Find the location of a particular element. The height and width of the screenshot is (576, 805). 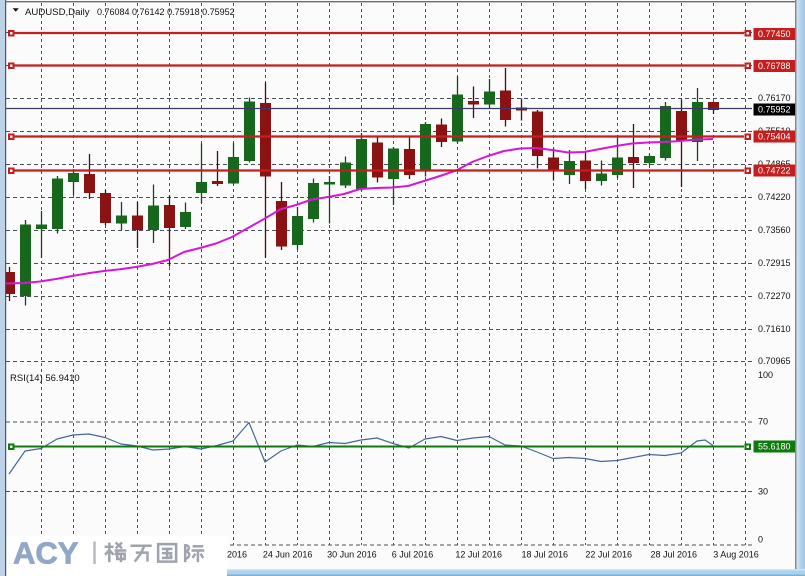

svg-text: 0.71610 is located at coordinates (774, 329).